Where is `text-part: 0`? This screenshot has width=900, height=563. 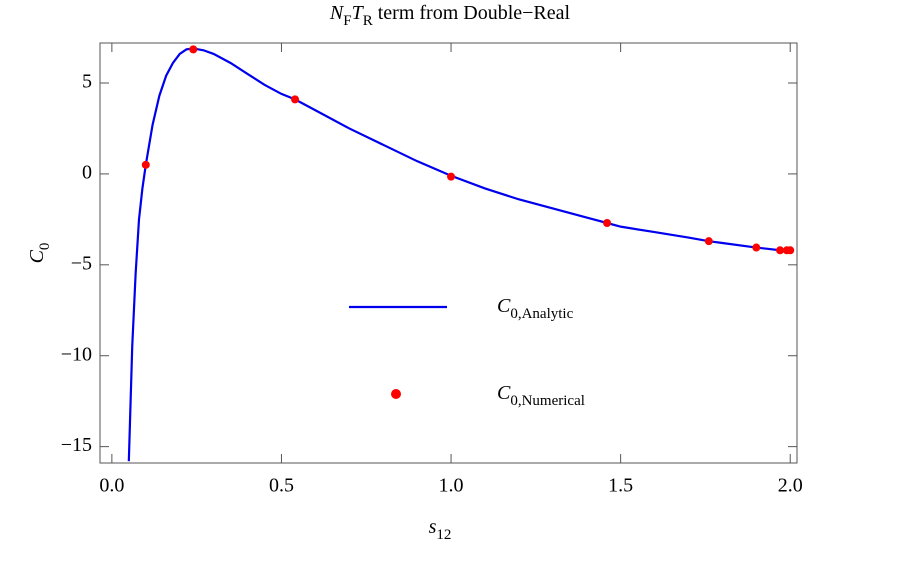 text-part: 0 is located at coordinates (45, 247).